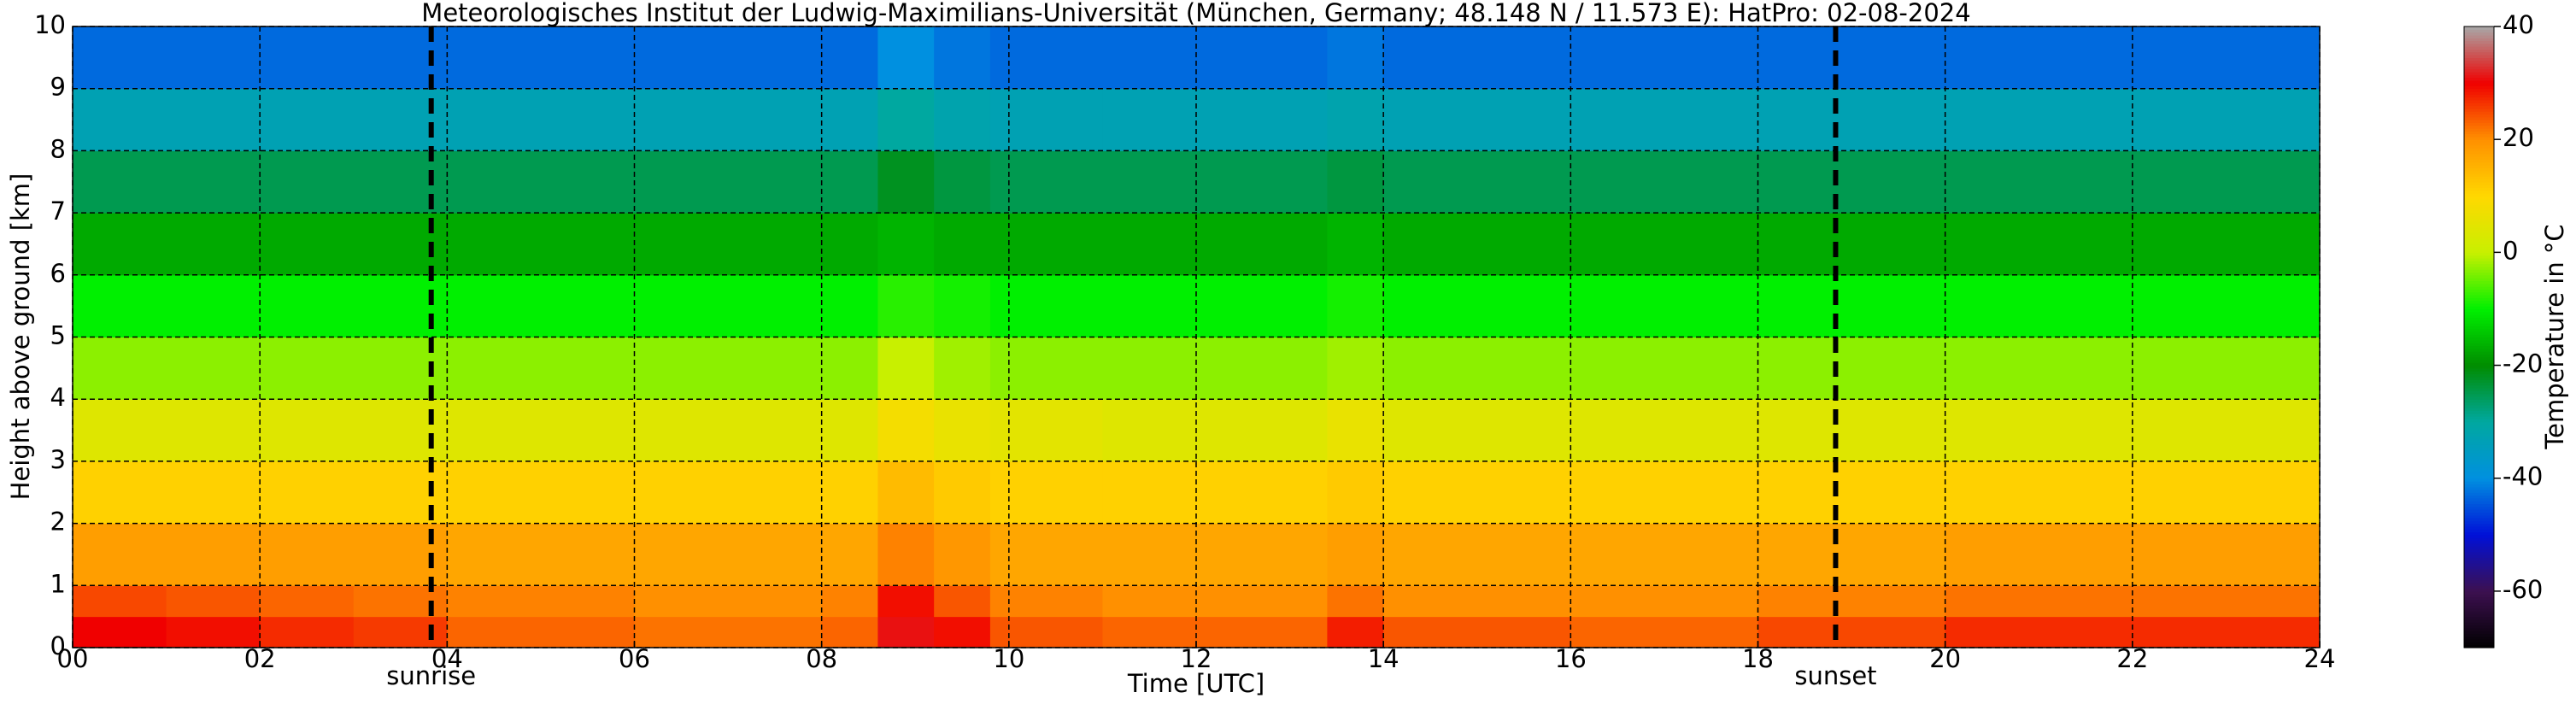 This screenshot has height=704, width=2576. What do you see at coordinates (2523, 363) in the screenshot?
I see `colorbar-tick-label: -20` at bounding box center [2523, 363].